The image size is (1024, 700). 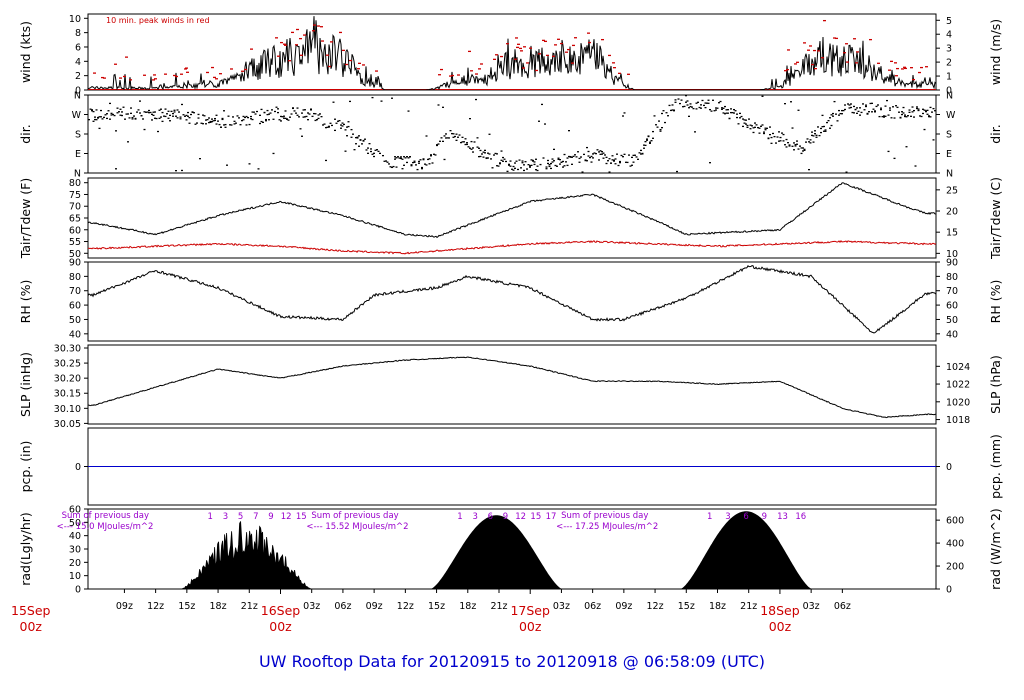 I want to click on left-tick-label: 4, so click(x=78, y=62).